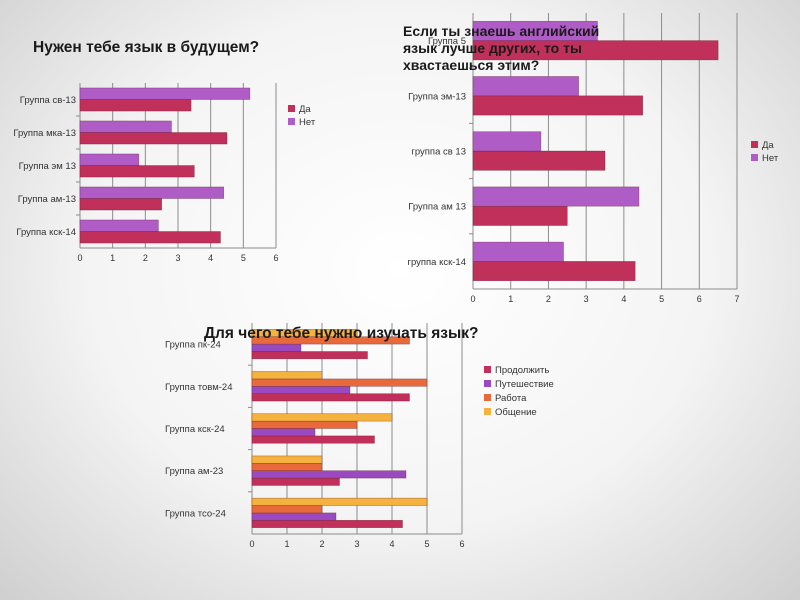 This screenshot has width=800, height=600. What do you see at coordinates (46, 232) in the screenshot?
I see `category-label: Группа кск-14` at bounding box center [46, 232].